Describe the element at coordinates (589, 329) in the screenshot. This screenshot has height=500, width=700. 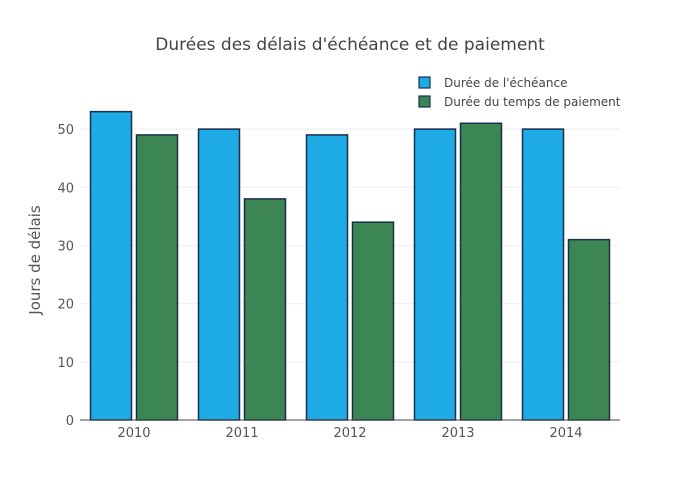
I see `bar-paiement-2014` at that location.